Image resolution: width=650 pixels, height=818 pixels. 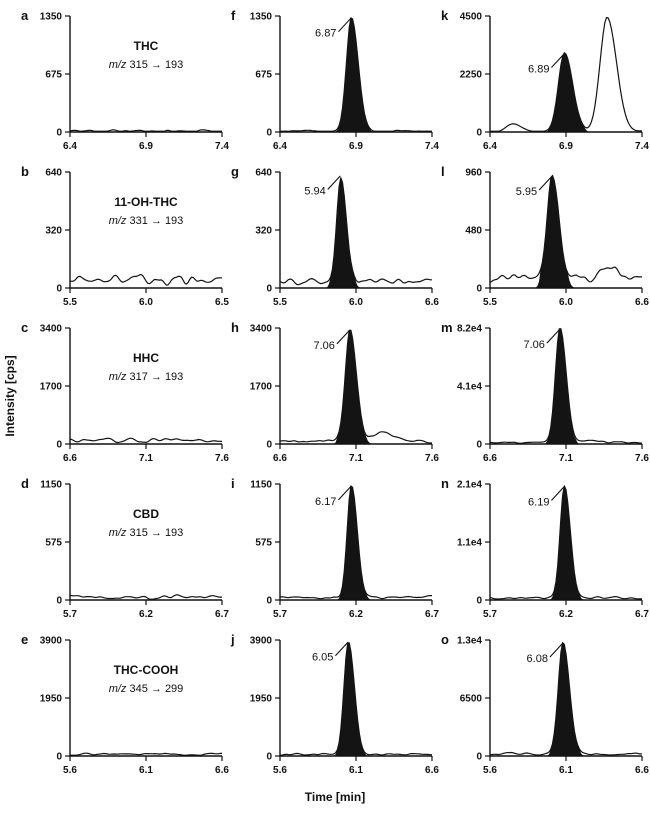 What do you see at coordinates (261, 699) in the screenshot?
I see `y-tick-label: 1950` at bounding box center [261, 699].